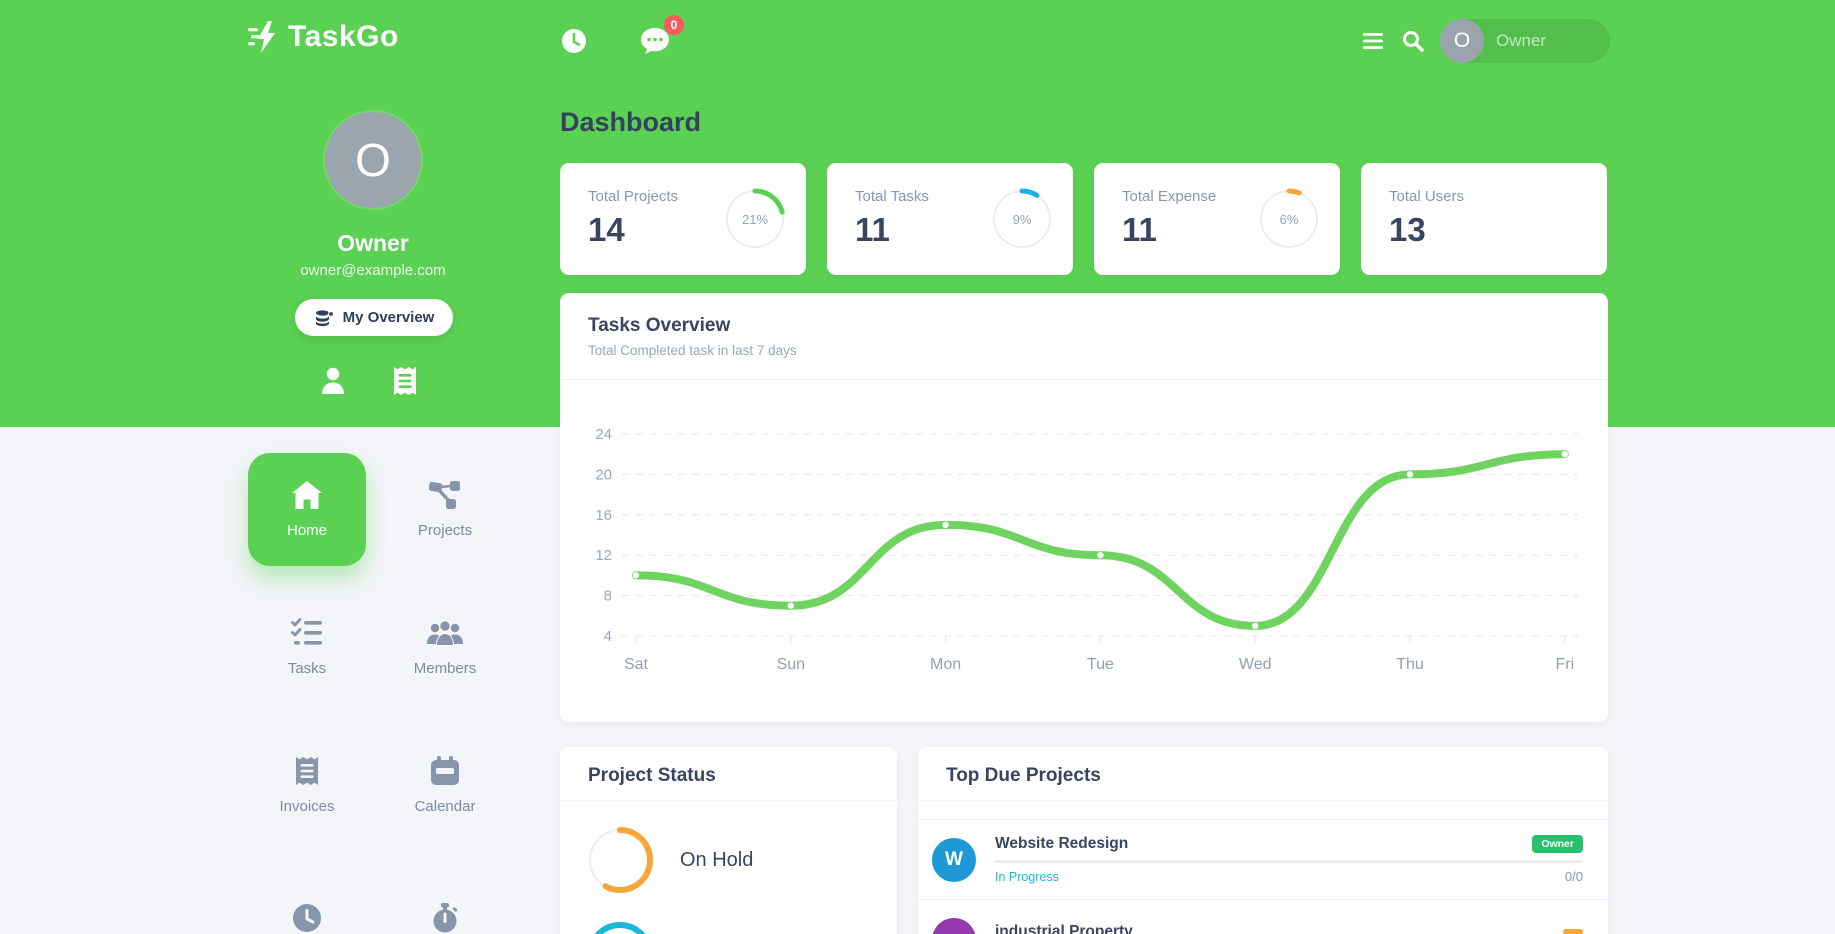 This screenshot has height=934, width=1835. Describe the element at coordinates (674, 25) in the screenshot. I see `chat-notification-badge: 0` at that location.